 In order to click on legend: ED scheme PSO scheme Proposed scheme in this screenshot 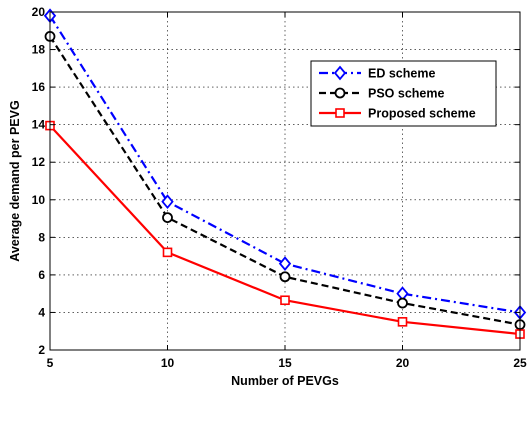, I will do `click(403, 93)`.